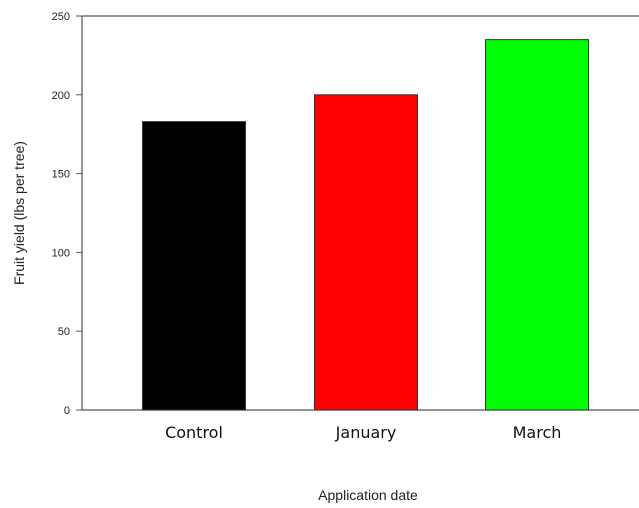 This screenshot has height=508, width=639. Describe the element at coordinates (537, 225) in the screenshot. I see `bar-march` at that location.